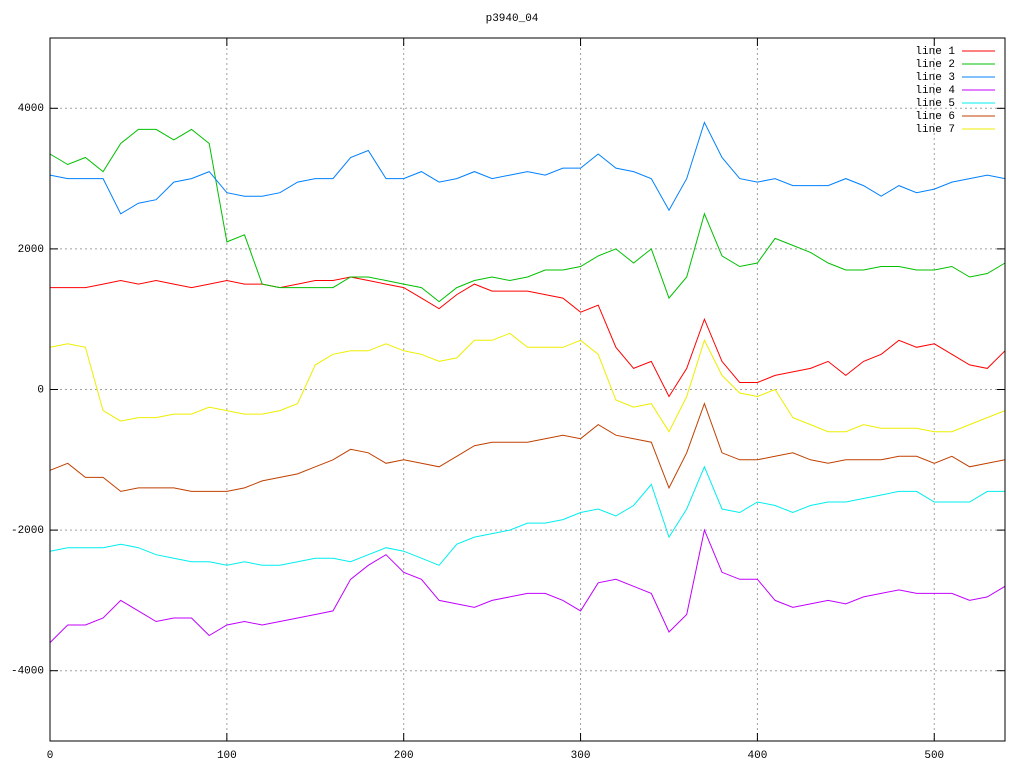  Describe the element at coordinates (31, 109) in the screenshot. I see `y-tick-label: 4000` at that location.